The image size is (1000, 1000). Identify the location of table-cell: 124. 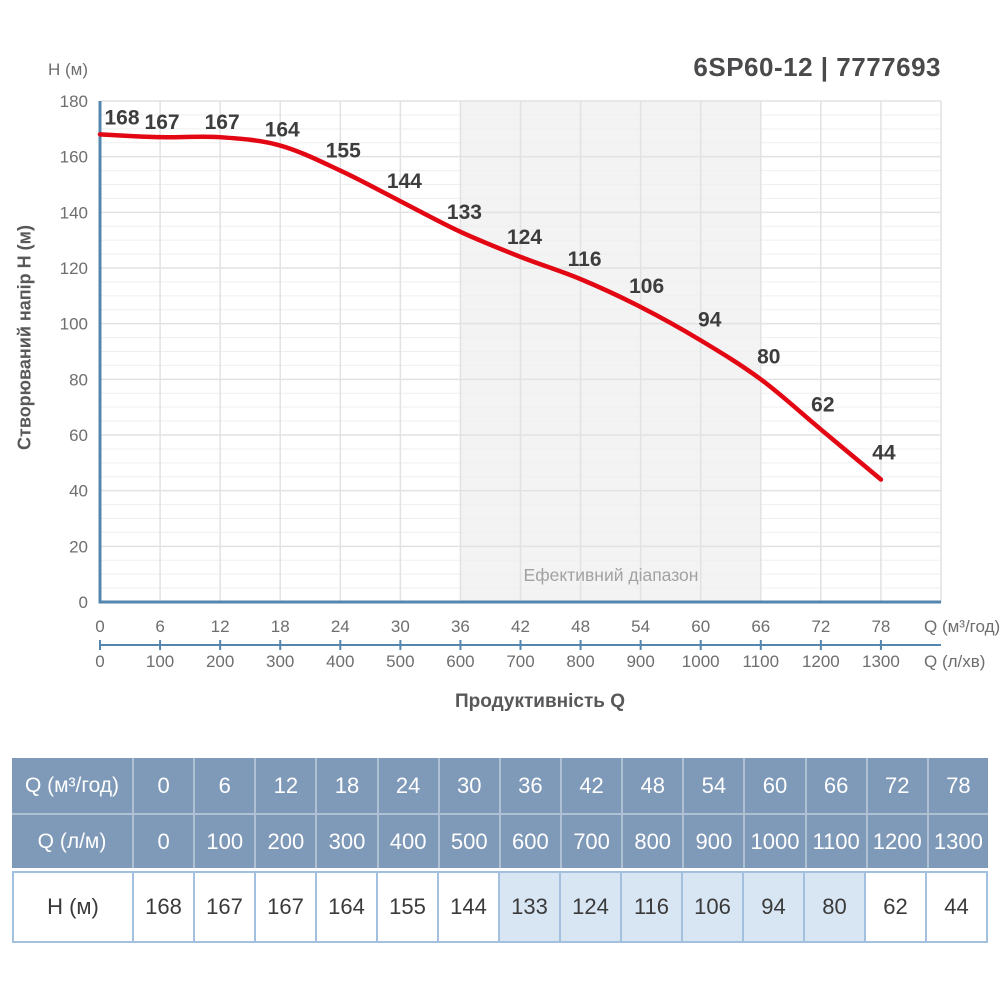
(591, 907).